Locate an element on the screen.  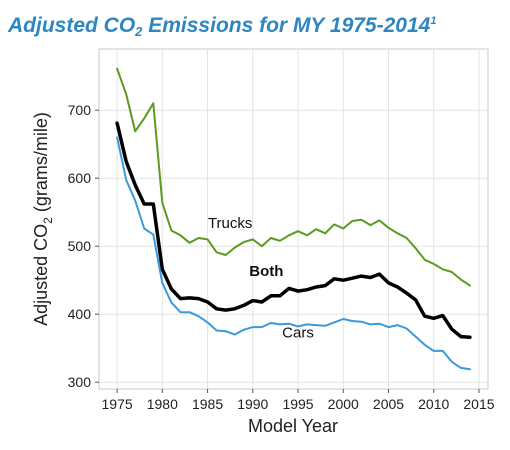
x-tick-label: 2000 is located at coordinates (343, 404).